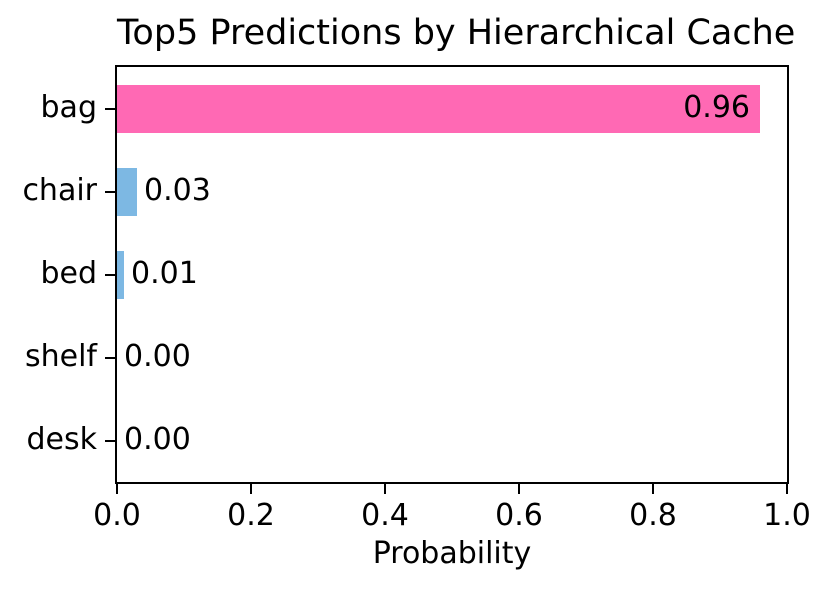  What do you see at coordinates (787, 489) in the screenshot?
I see `x-tick-1.0` at bounding box center [787, 489].